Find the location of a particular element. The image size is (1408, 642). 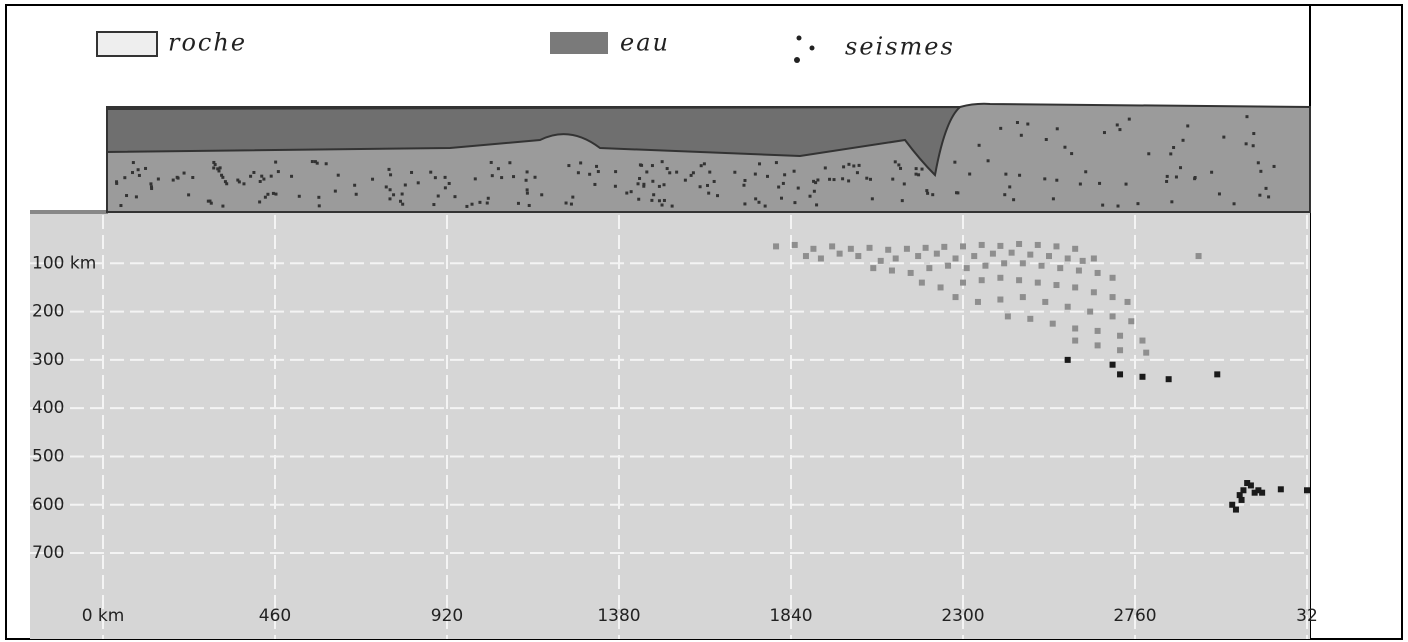

x-tick-label: 1380 is located at coordinates (618, 616).